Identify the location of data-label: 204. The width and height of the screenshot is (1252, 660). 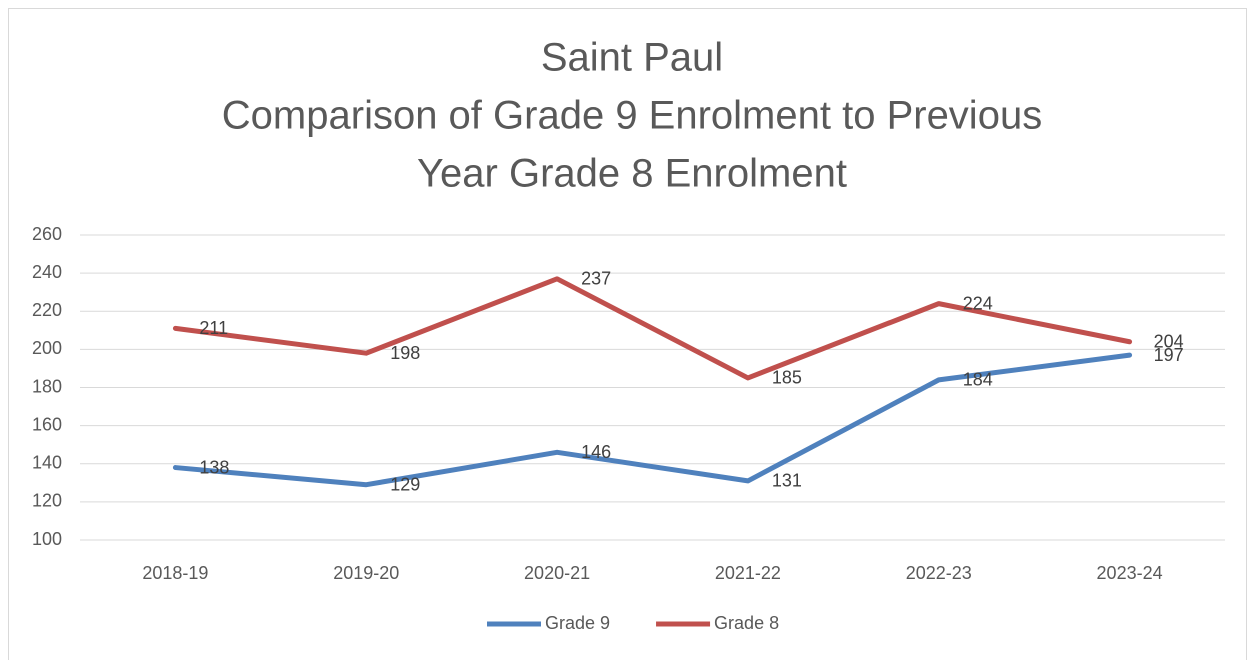
(1169, 342).